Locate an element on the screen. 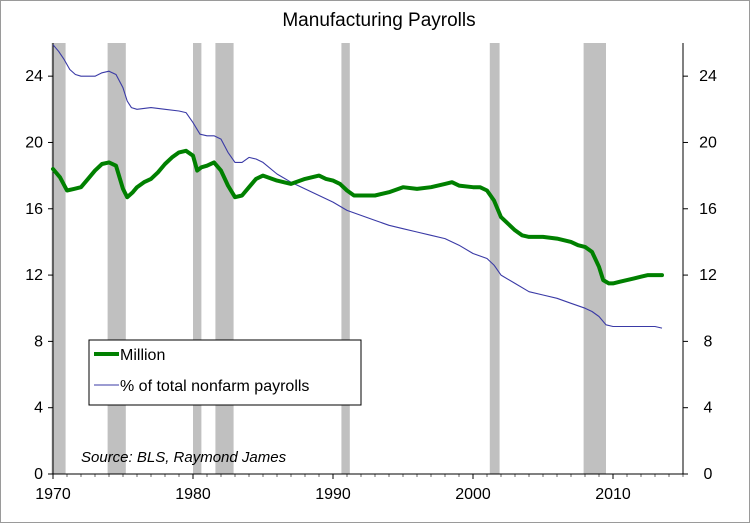 This screenshot has width=750, height=523. y2-tick-label-2: 8 is located at coordinates (708, 341).